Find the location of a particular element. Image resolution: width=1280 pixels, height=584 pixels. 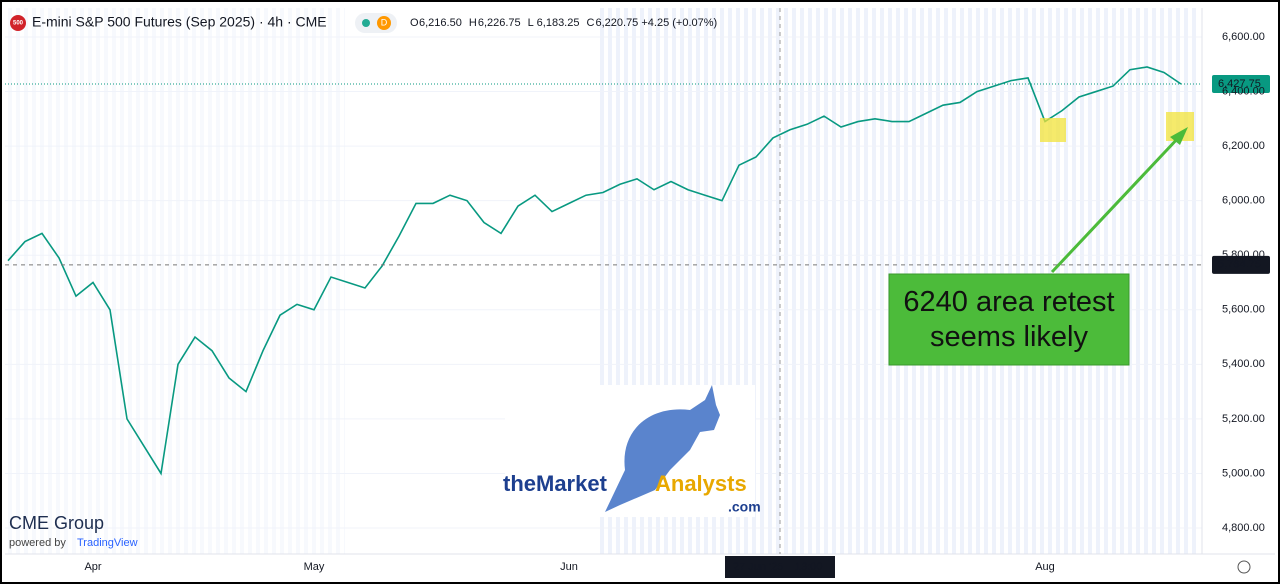

y-tick-label: 5,200.00 is located at coordinates (1243, 419).